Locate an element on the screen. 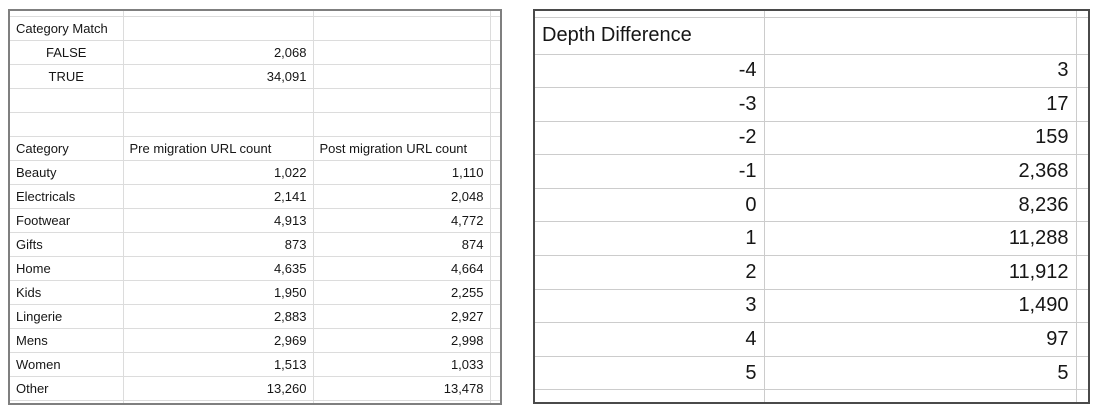 This screenshot has height=413, width=1095. count-cell: 97 is located at coordinates (920, 339).